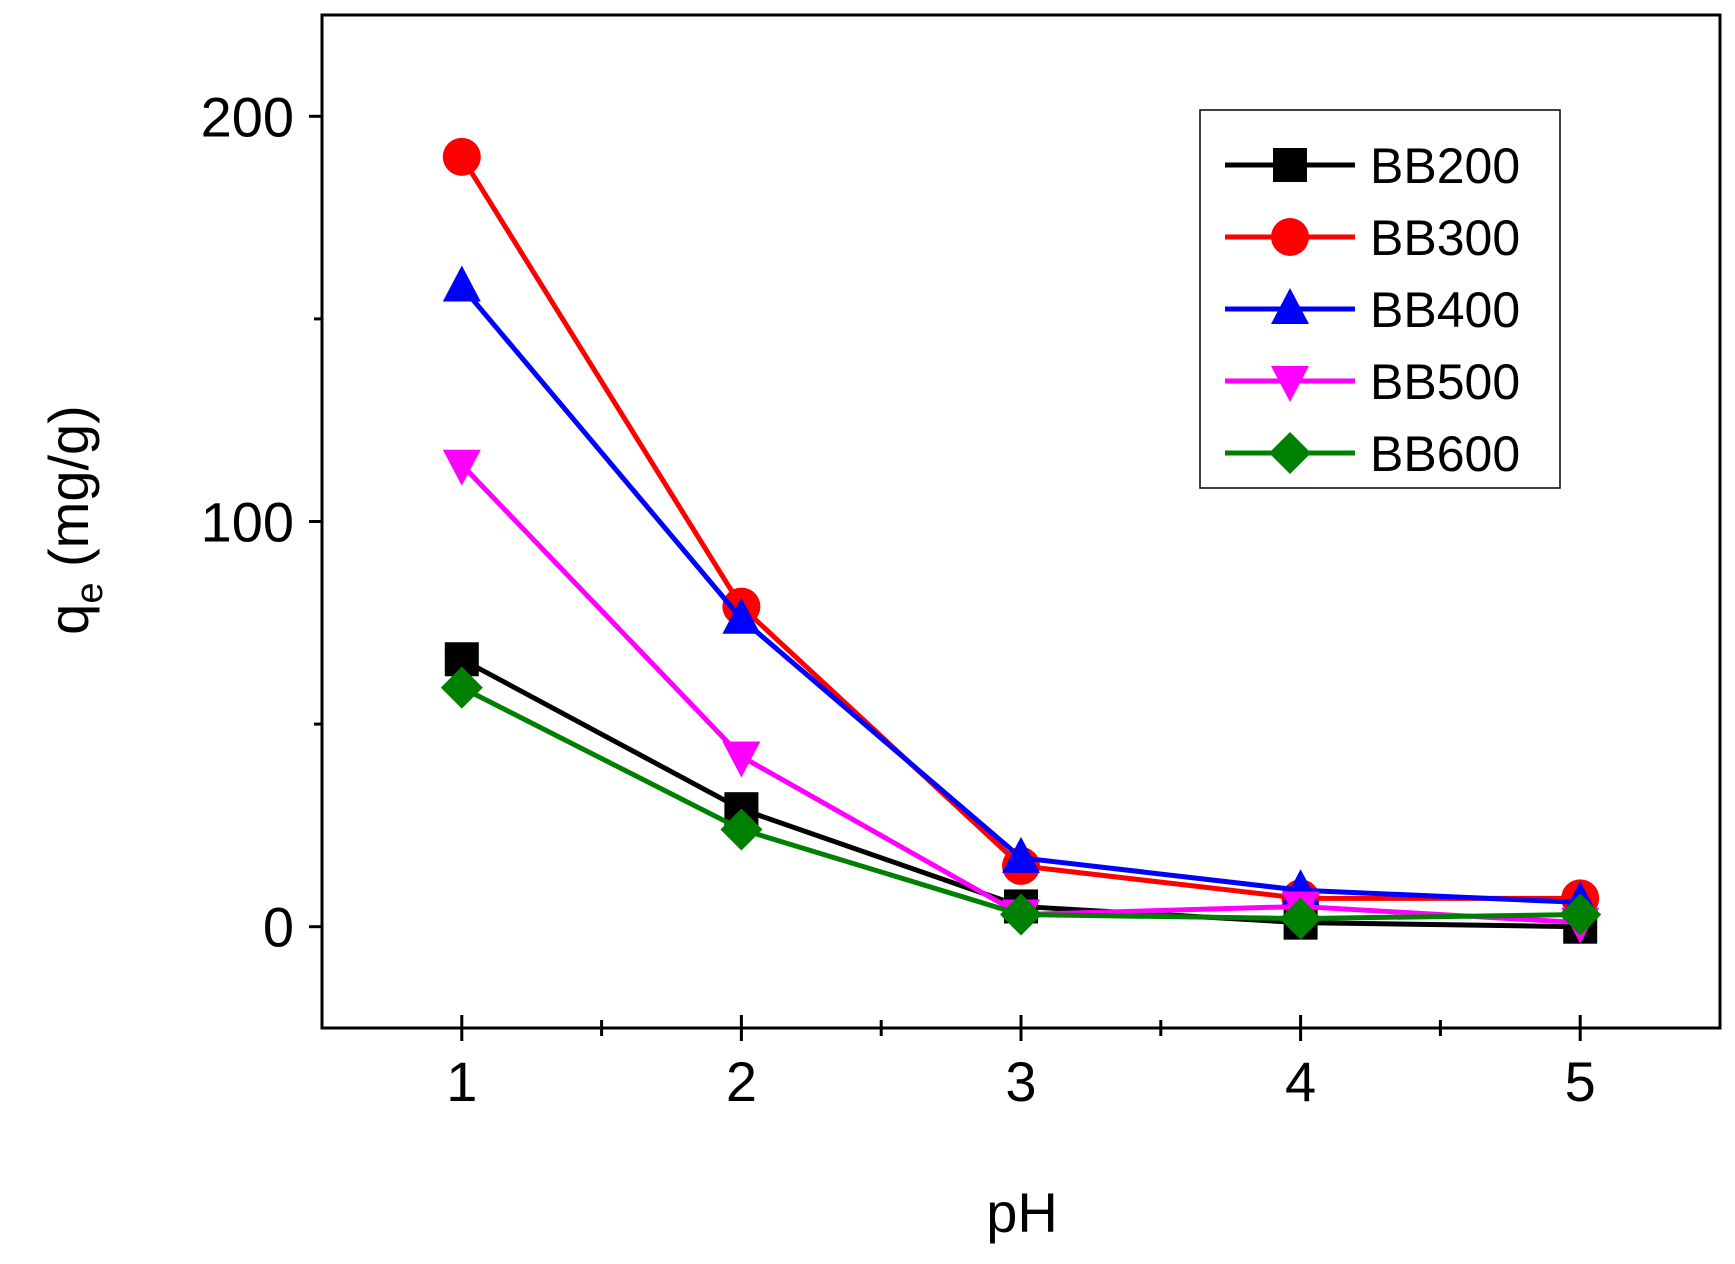 The width and height of the screenshot is (1735, 1264). What do you see at coordinates (1445, 238) in the screenshot?
I see `legend-label: BB300` at bounding box center [1445, 238].